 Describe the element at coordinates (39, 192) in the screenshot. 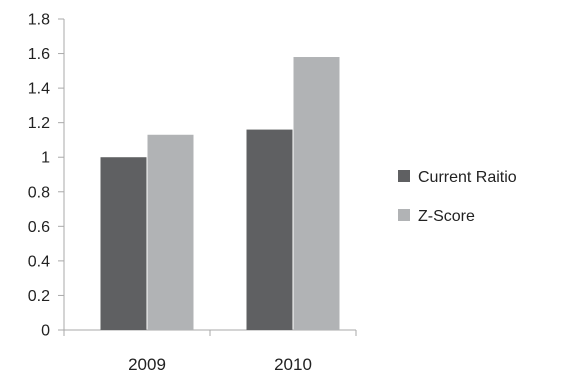

I see `y-tick-label: 0.8` at that location.